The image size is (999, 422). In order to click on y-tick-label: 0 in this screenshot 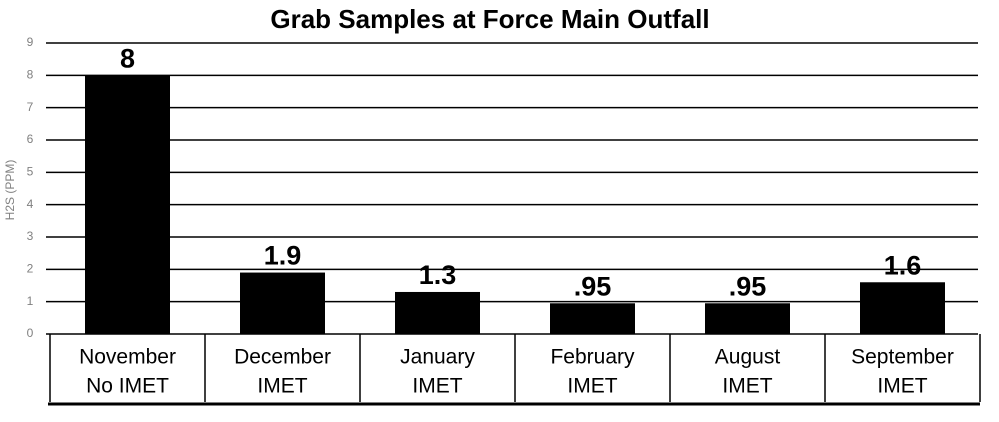, I will do `click(30, 333)`.